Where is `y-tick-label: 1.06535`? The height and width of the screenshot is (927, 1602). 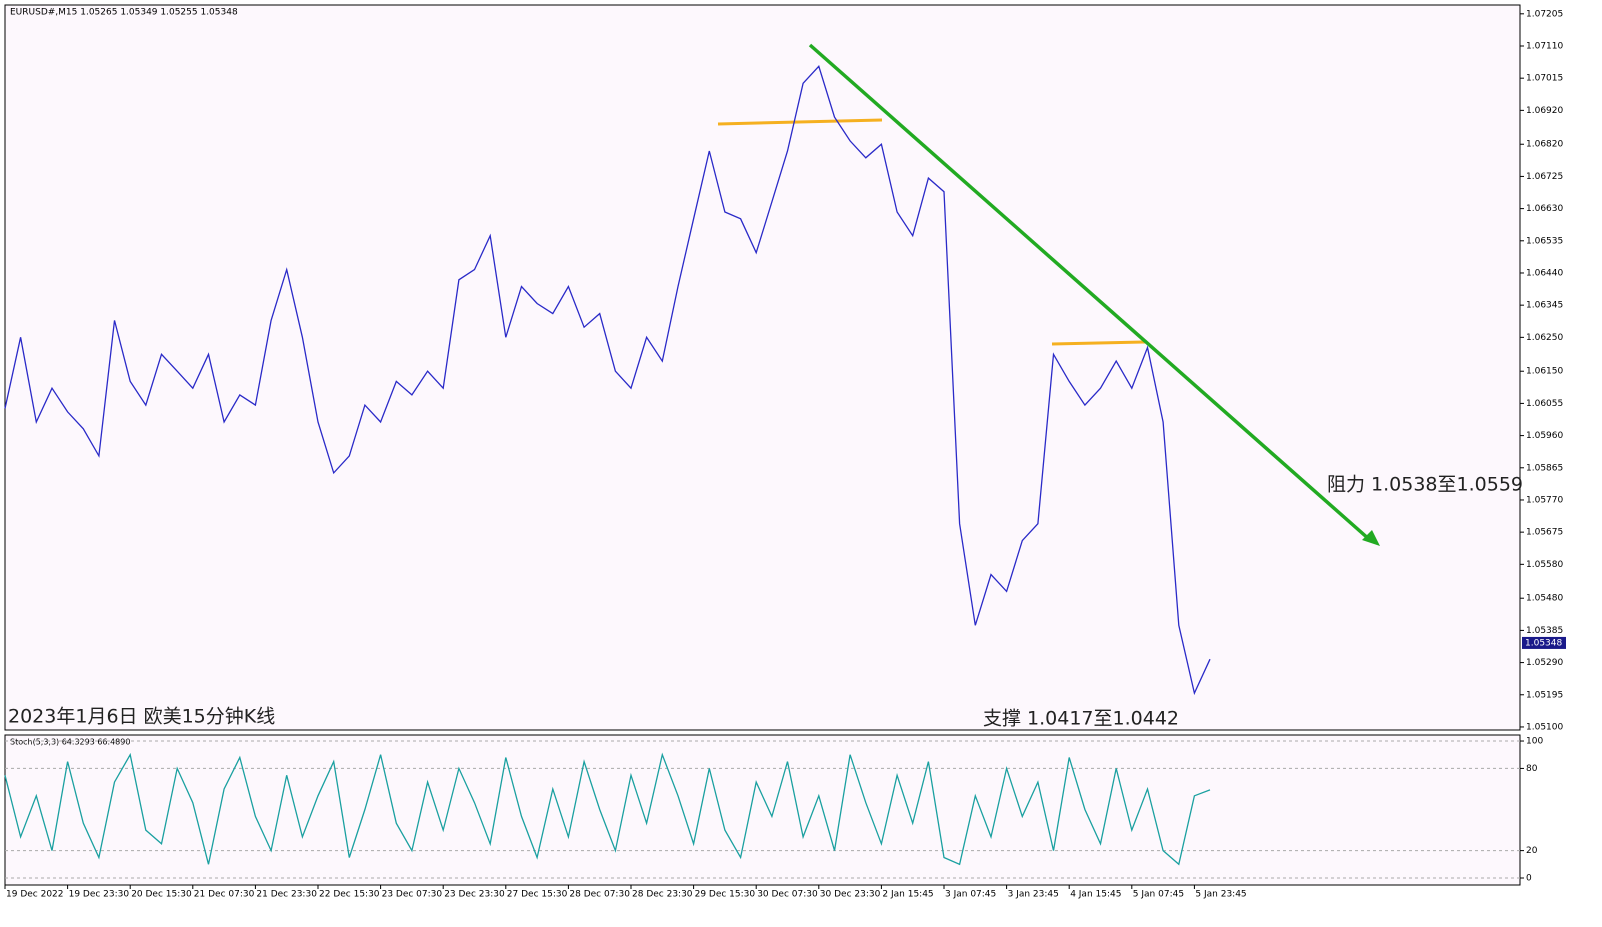 y-tick-label: 1.06535 is located at coordinates (1544, 241).